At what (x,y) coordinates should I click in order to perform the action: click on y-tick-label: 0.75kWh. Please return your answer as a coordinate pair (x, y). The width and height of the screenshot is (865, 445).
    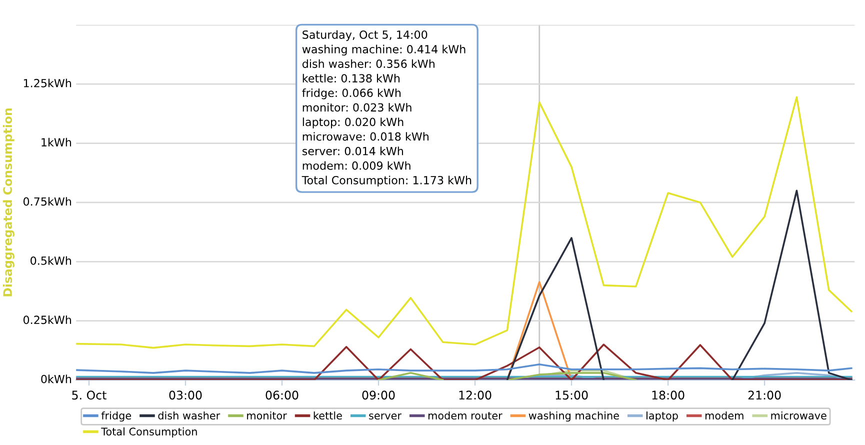
    Looking at the image, I should click on (47, 201).